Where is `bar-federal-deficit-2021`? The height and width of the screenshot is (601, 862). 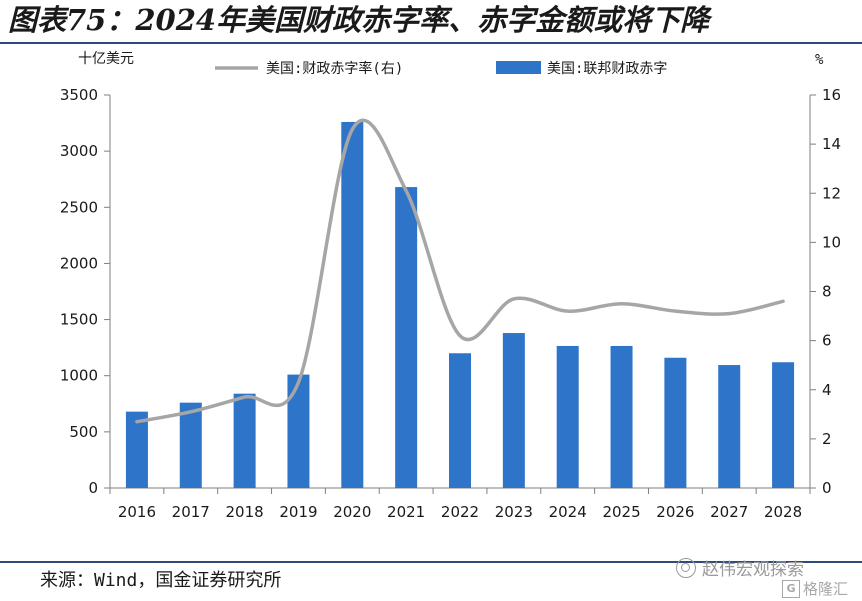 bar-federal-deficit-2021 is located at coordinates (406, 337).